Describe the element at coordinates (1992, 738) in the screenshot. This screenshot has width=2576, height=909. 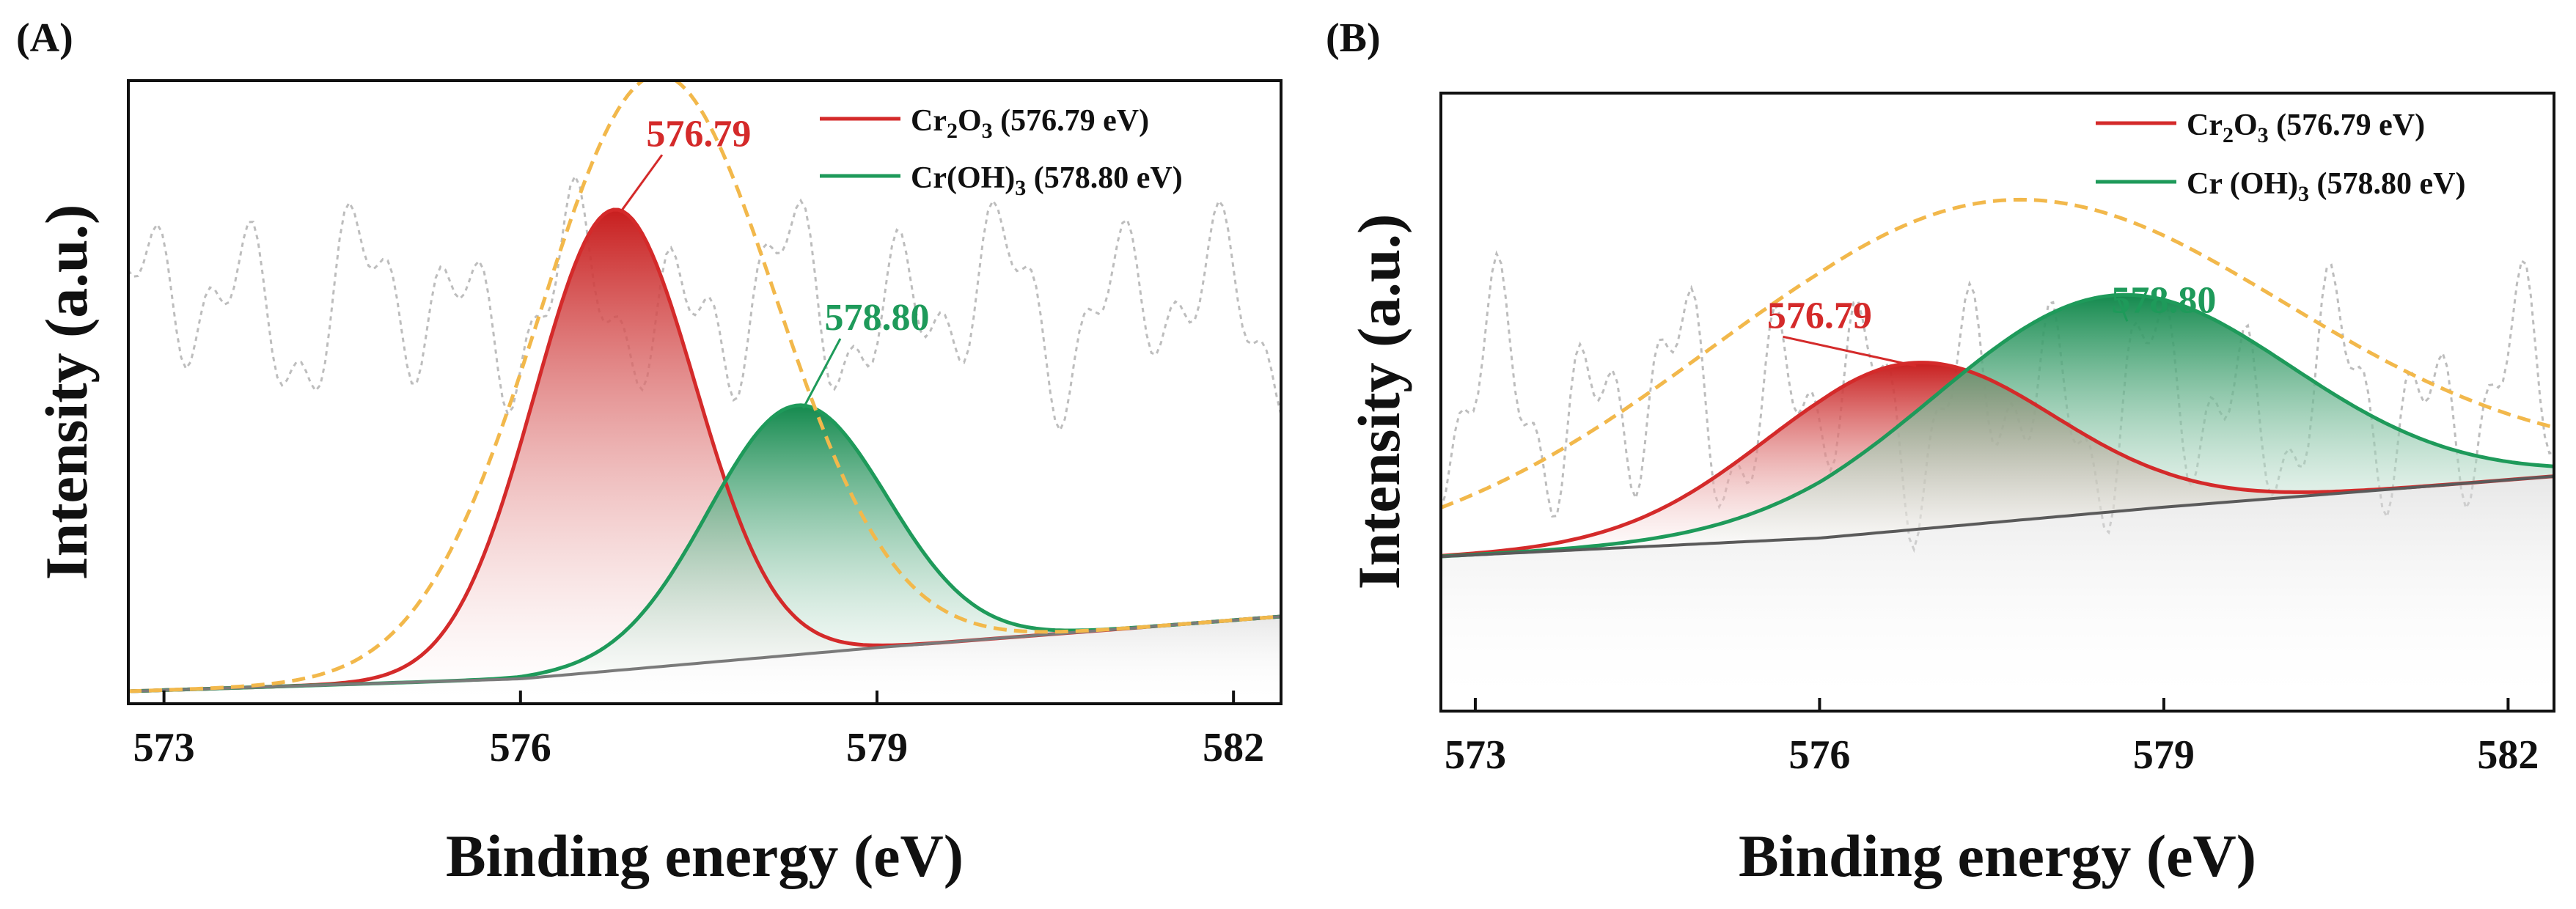
I see `panel-b-x-axis: 573 576 579 582` at that location.